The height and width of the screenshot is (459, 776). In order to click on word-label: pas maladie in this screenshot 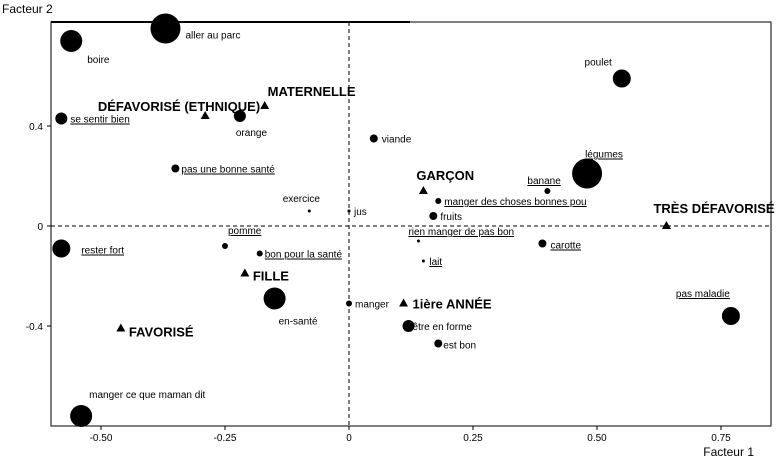, I will do `click(703, 294)`.